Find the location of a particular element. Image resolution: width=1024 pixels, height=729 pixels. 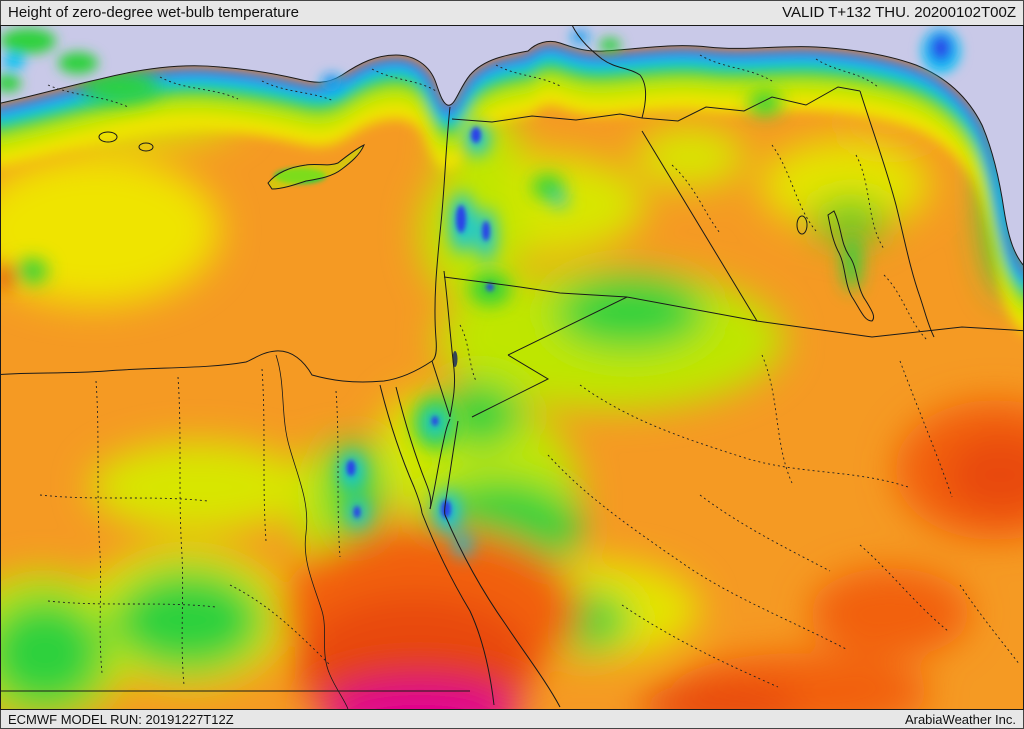

valid-time-label: VALID T+132 THU. 20200102T00Z is located at coordinates (899, 12).